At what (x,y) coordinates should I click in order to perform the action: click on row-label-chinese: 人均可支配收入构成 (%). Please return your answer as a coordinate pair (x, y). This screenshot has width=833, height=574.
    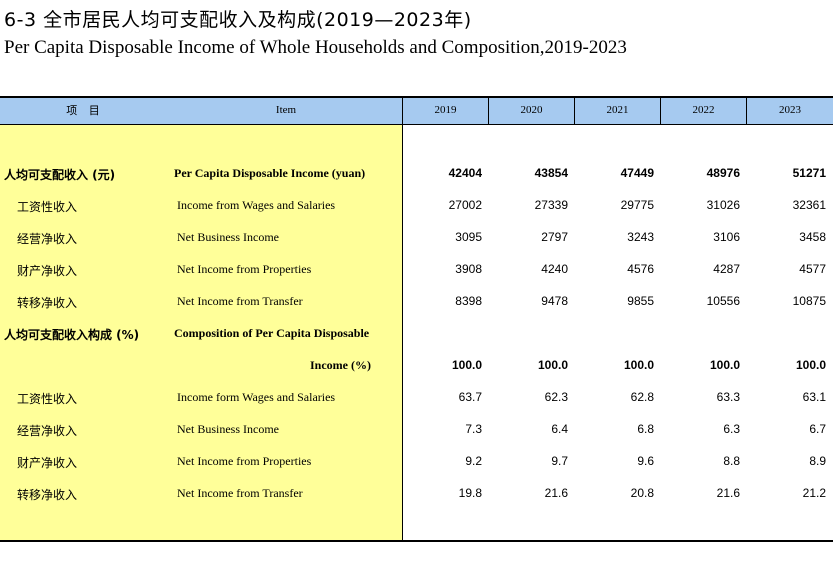
    Looking at the image, I should click on (72, 335).